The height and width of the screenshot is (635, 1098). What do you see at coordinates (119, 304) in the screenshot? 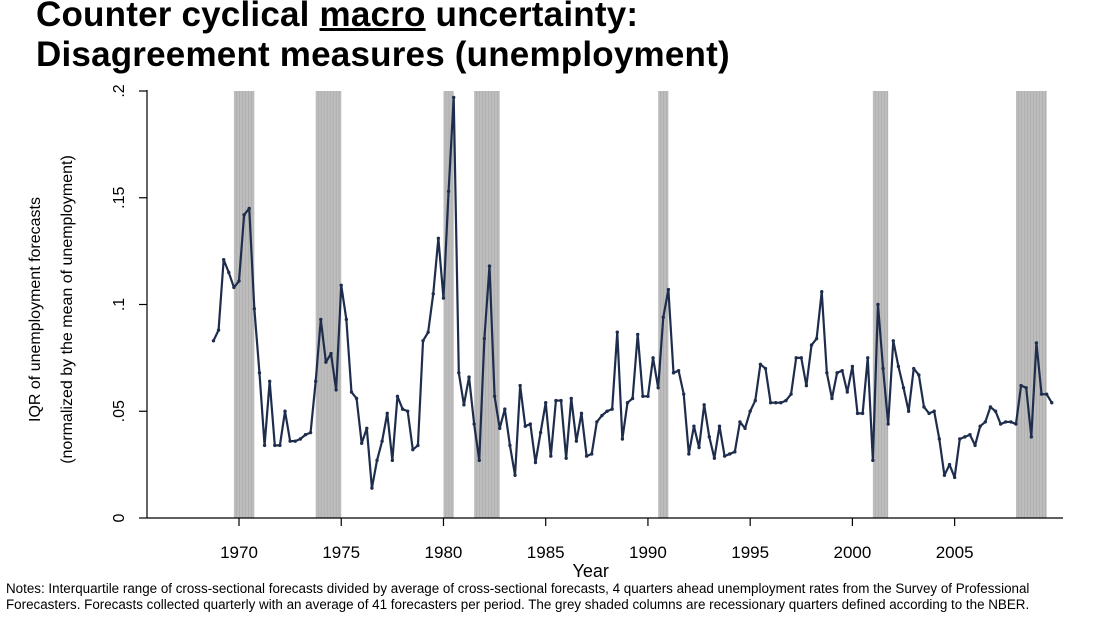
I see `y-tick-label: .1` at bounding box center [119, 304].